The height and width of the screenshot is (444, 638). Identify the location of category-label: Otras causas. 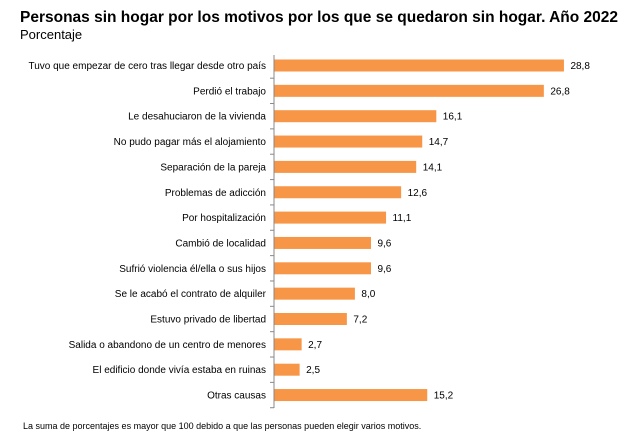
(236, 396).